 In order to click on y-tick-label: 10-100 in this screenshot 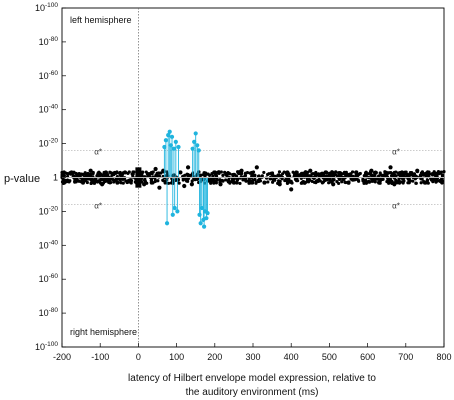, I will do `click(46, 7)`.